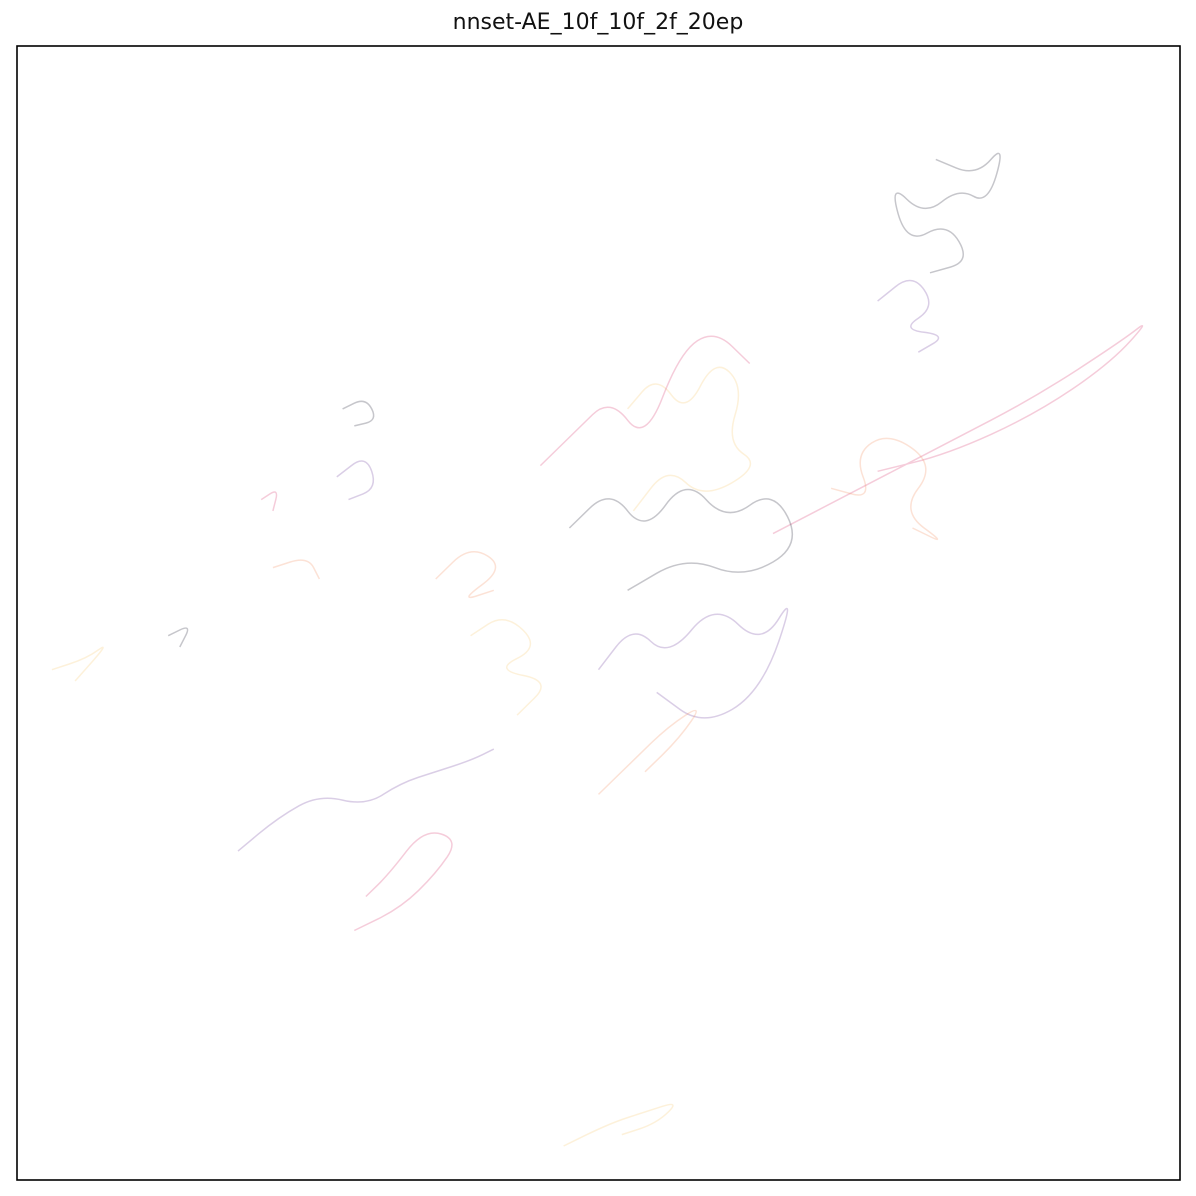  Describe the element at coordinates (355, 480) in the screenshot. I see `series-line-left-small-b` at that location.